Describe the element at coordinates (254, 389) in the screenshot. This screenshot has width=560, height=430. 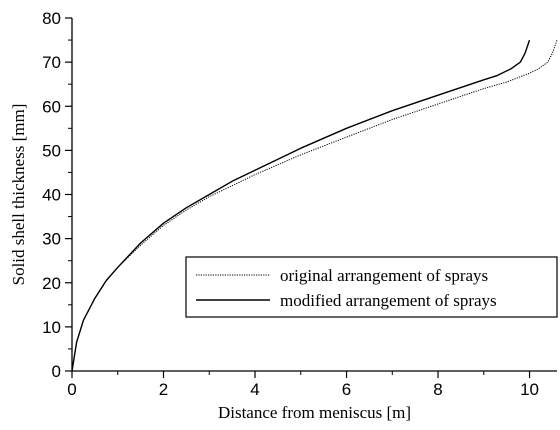
I see `x-tick-label: 4` at that location.